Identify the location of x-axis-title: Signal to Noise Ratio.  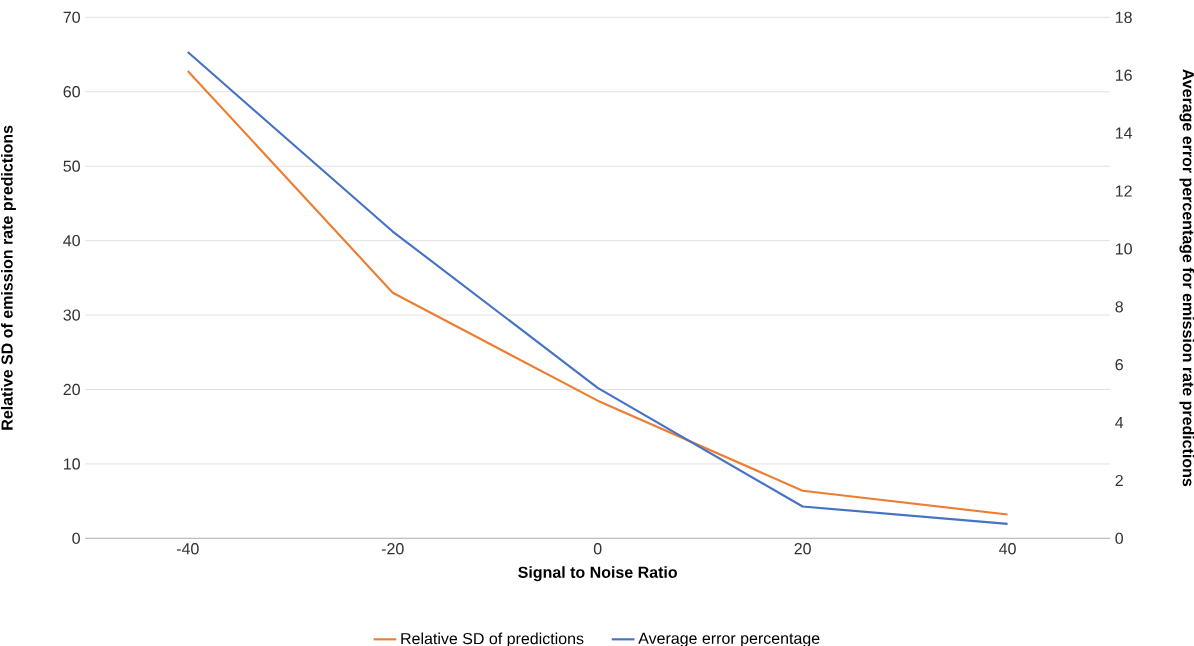
(597, 574).